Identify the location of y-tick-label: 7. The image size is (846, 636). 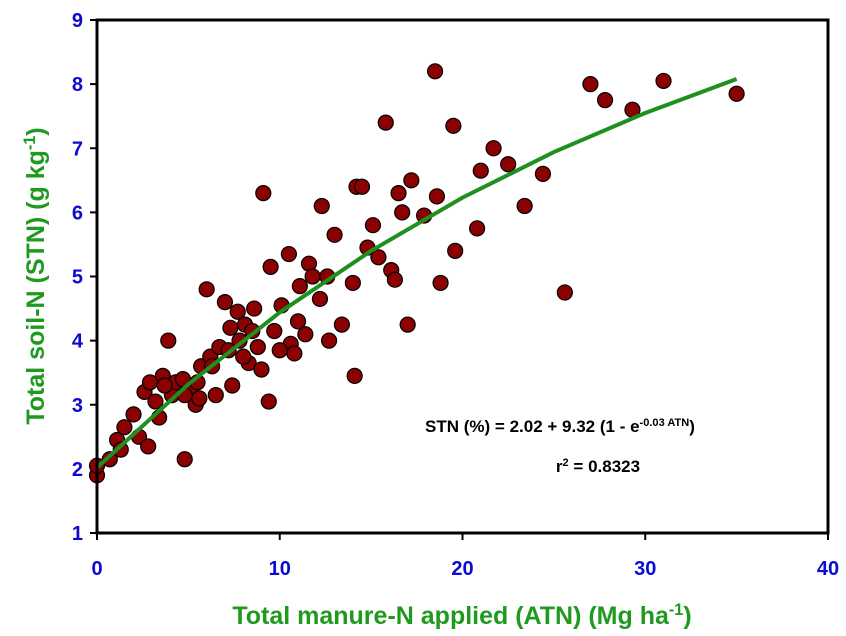
(77, 149).